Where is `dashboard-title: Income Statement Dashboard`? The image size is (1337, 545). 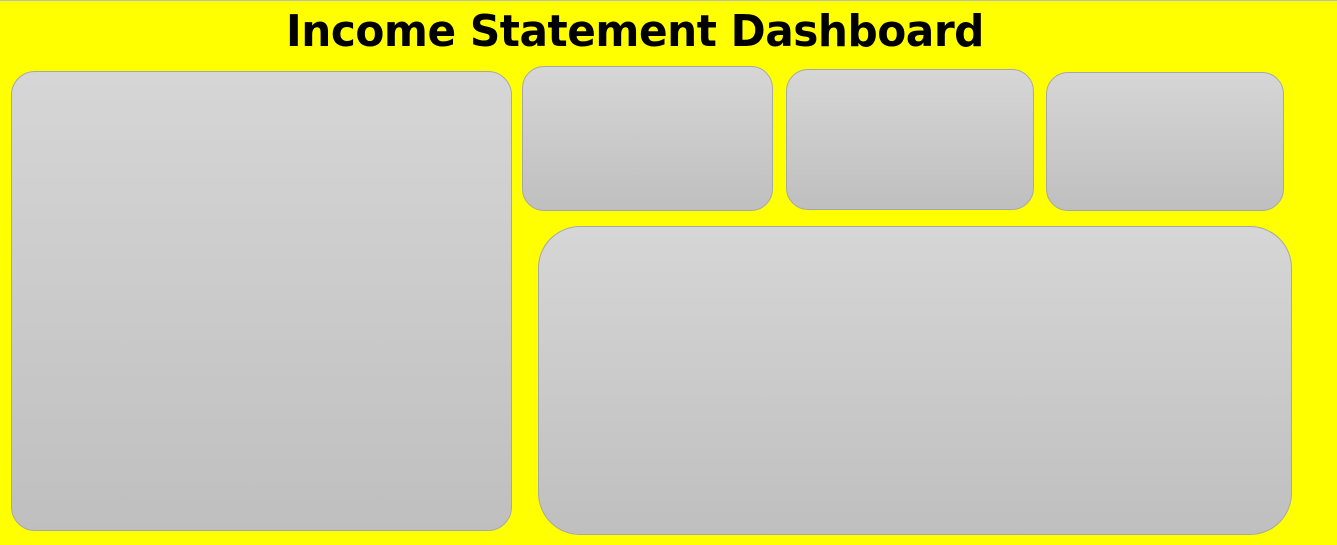
dashboard-title: Income Statement Dashboard is located at coordinates (635, 31).